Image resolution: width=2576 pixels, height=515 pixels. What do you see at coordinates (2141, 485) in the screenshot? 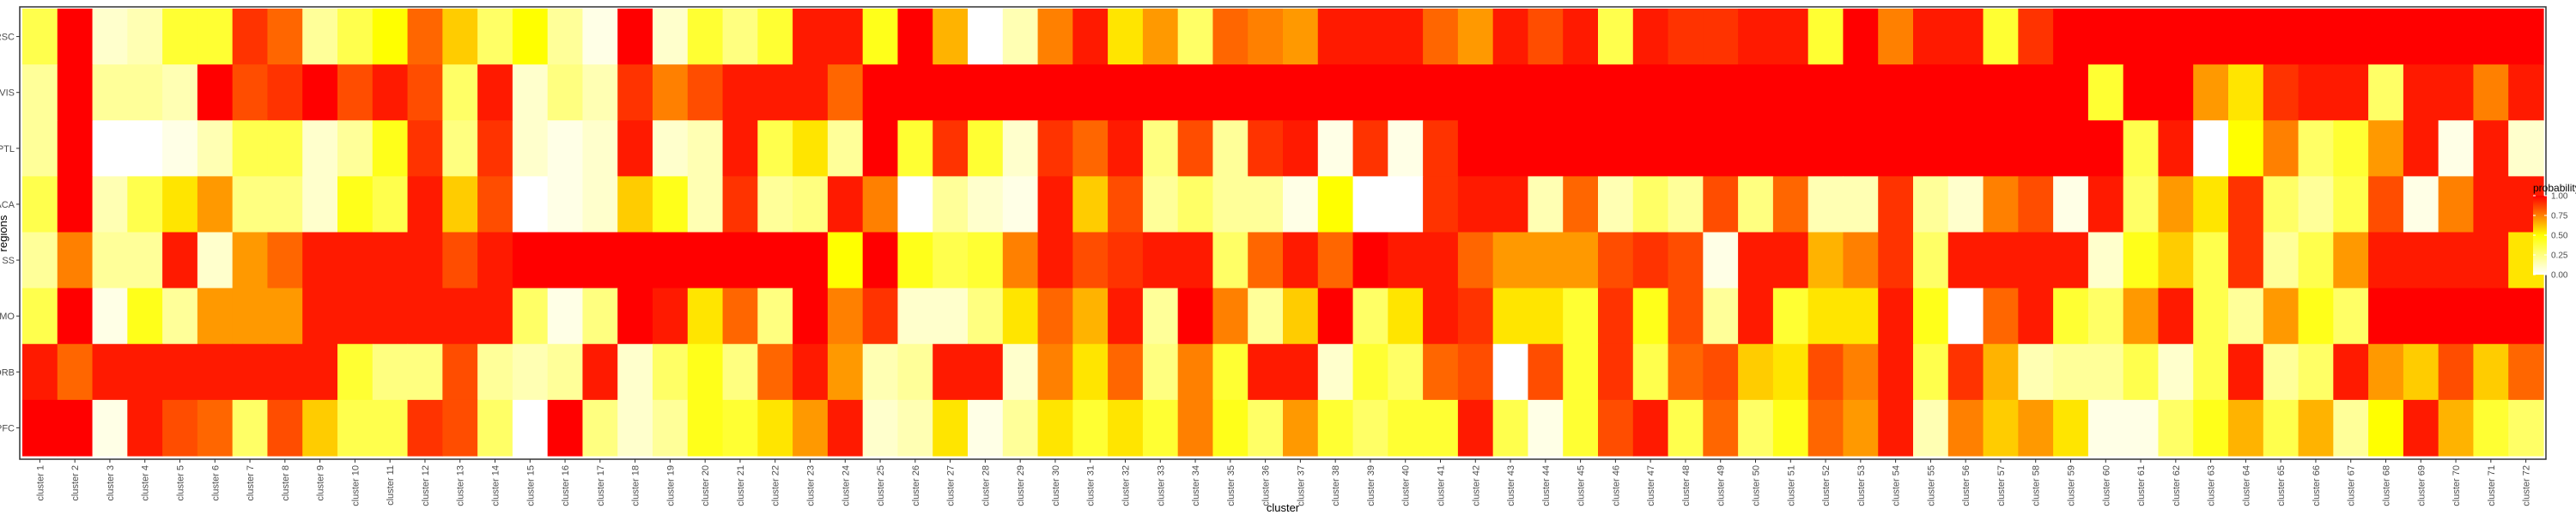
I see `x-tick-label: cluster 61` at bounding box center [2141, 485].